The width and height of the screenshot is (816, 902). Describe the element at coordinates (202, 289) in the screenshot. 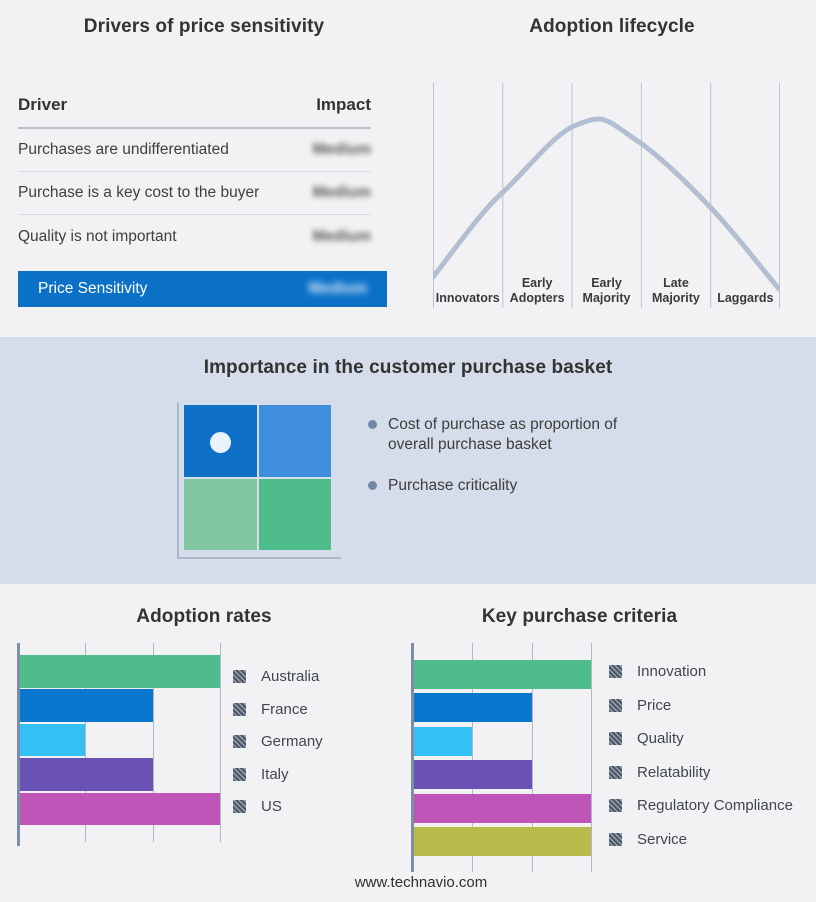

I see `price-sensitivity-row: Price Sensitivity Medium` at that location.